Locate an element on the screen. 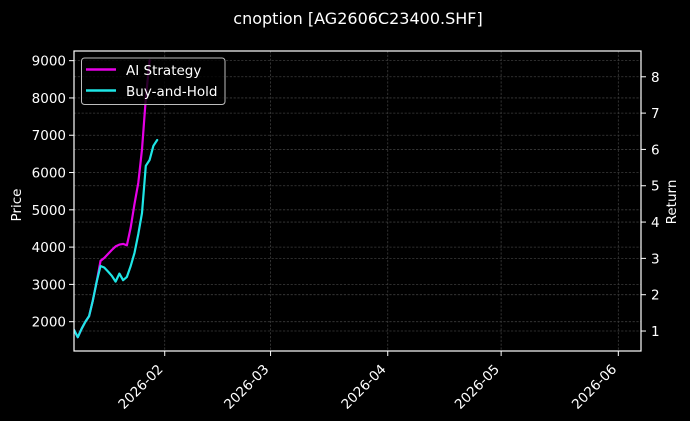  y-tick-label-left: 6000 is located at coordinates (49, 174).